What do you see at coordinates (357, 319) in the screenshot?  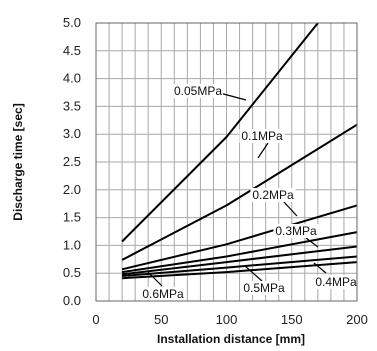 I see `x-tick-label: 200` at bounding box center [357, 319].